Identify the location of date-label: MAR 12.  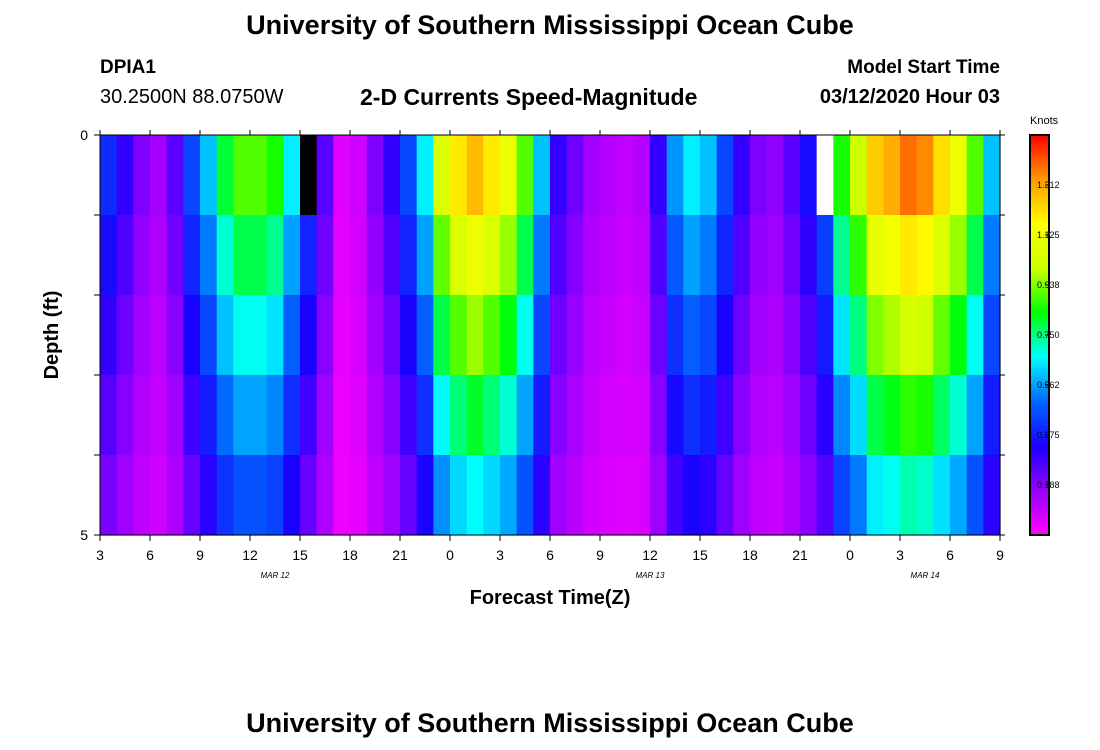
(275, 575).